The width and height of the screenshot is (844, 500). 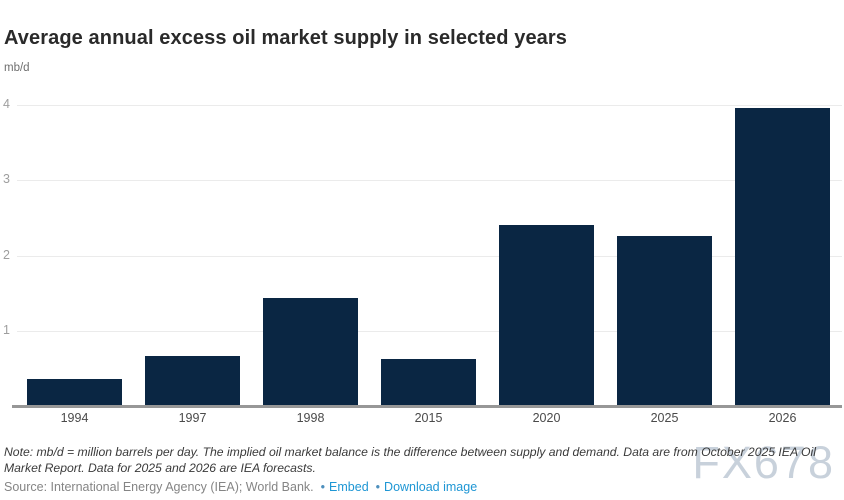 I want to click on x-tick-label-2020: 2020, so click(x=546, y=418).